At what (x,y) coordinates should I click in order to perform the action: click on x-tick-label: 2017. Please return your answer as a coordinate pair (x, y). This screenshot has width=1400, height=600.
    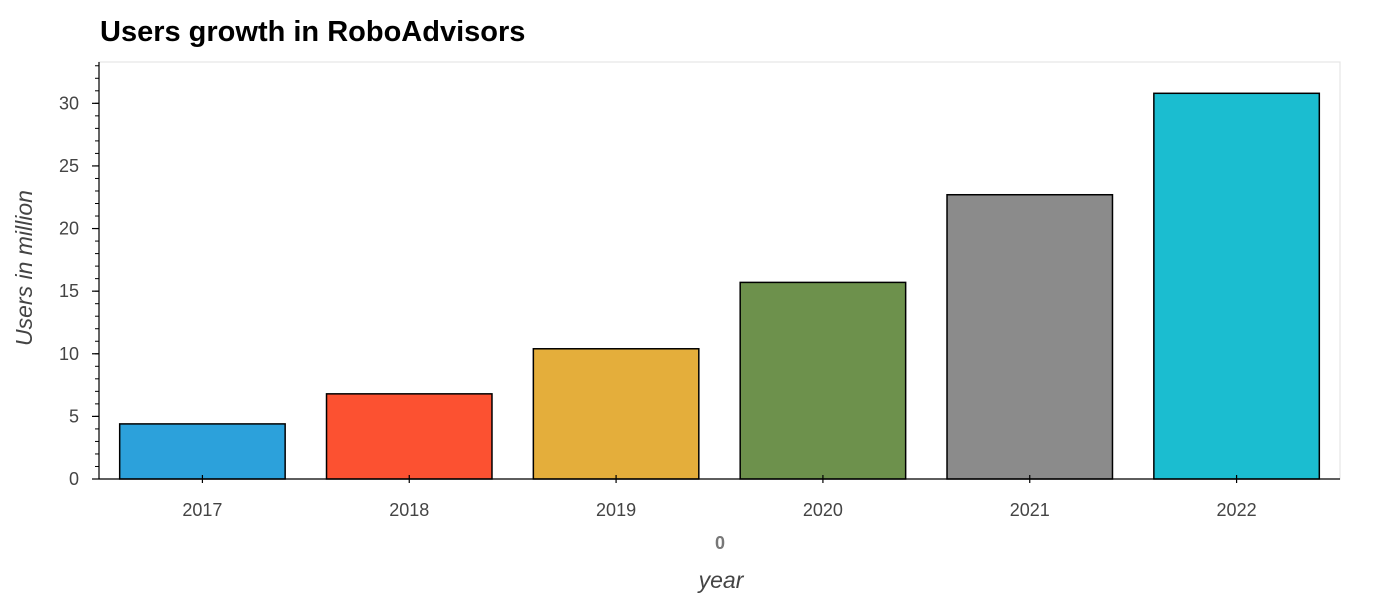
    Looking at the image, I should click on (202, 510).